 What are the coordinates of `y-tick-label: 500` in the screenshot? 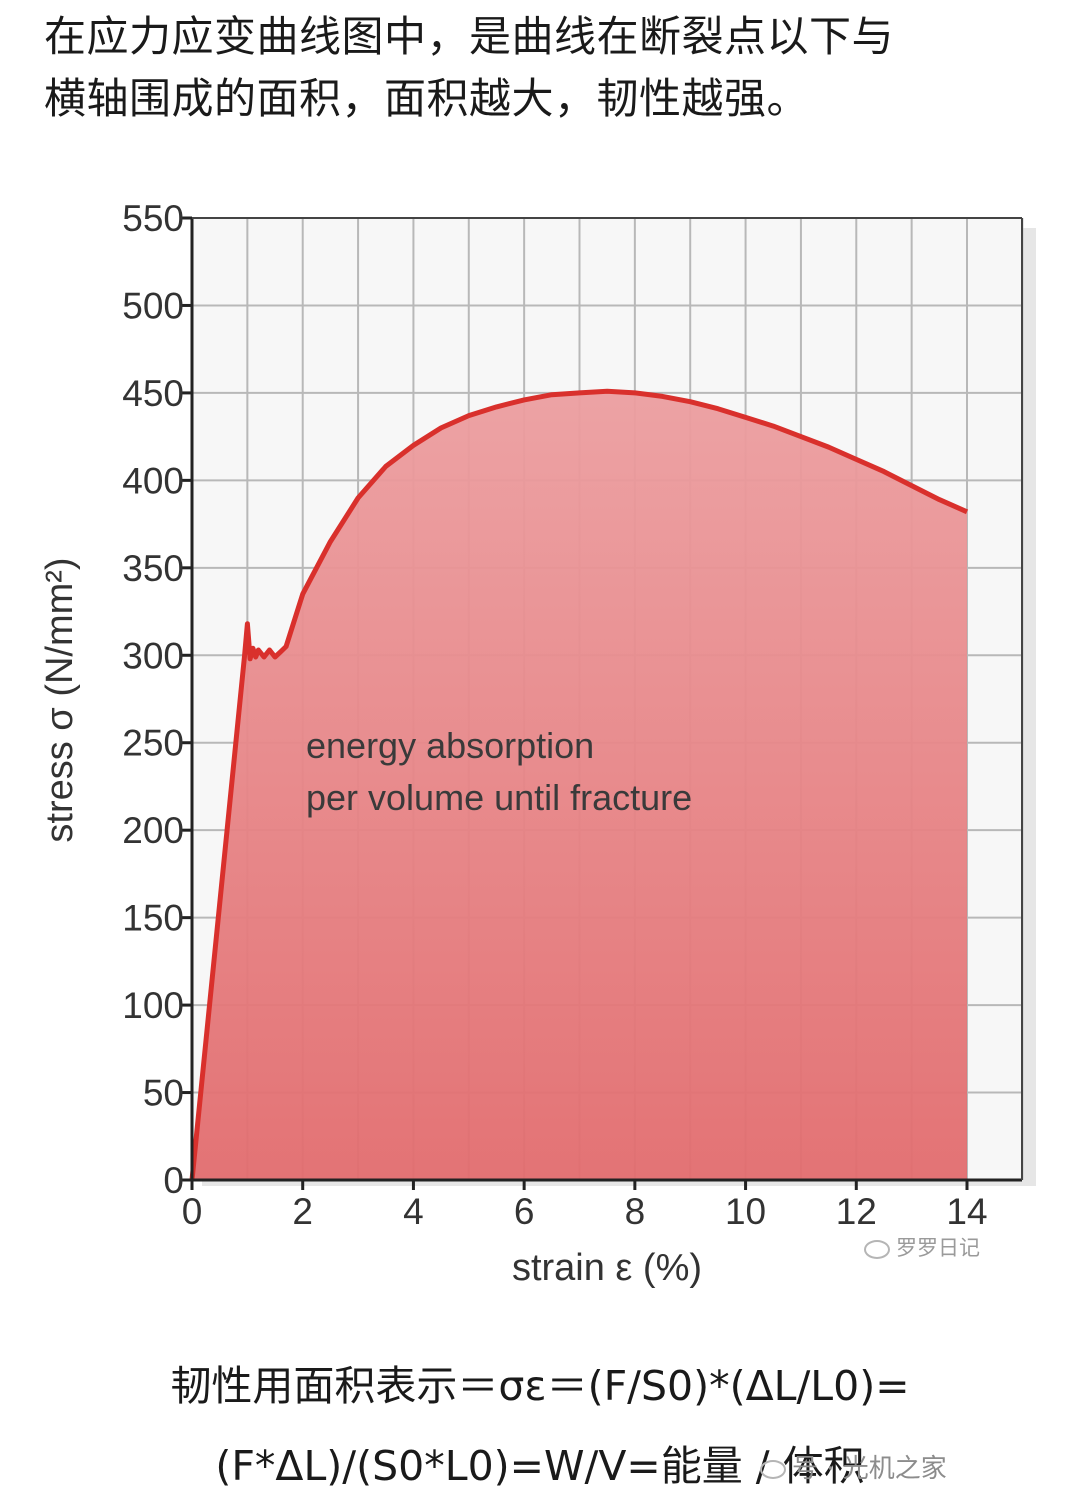 It's located at (153, 305).